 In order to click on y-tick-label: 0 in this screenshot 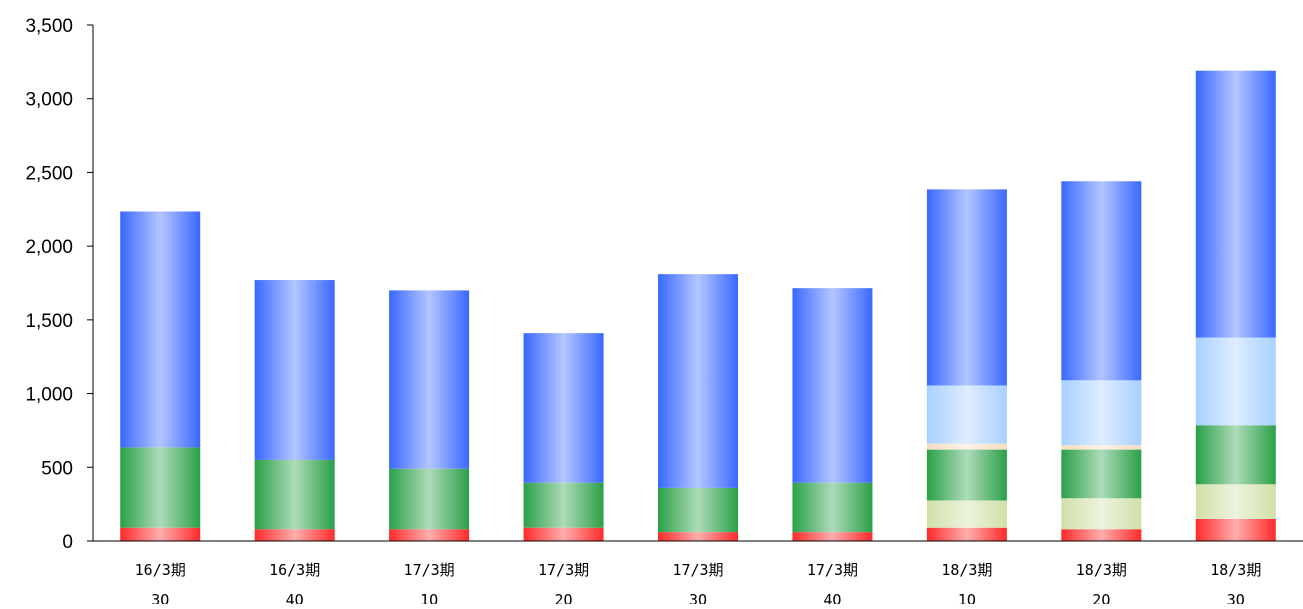, I will do `click(67, 542)`.